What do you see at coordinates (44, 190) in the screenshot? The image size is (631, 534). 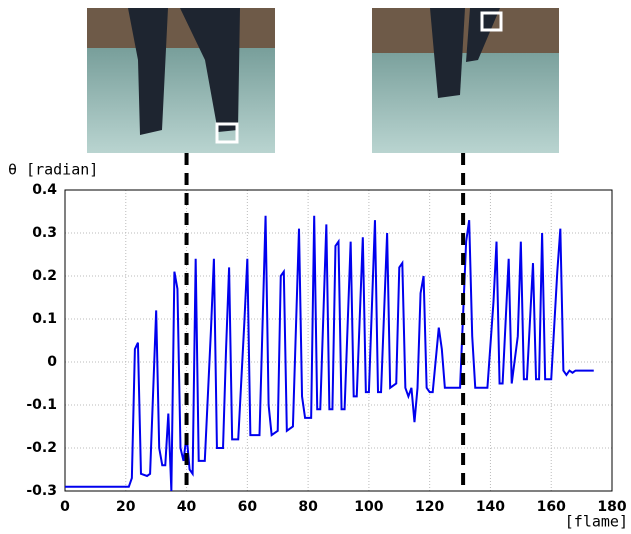 I see `y-tick-label: 0.4` at bounding box center [44, 190].